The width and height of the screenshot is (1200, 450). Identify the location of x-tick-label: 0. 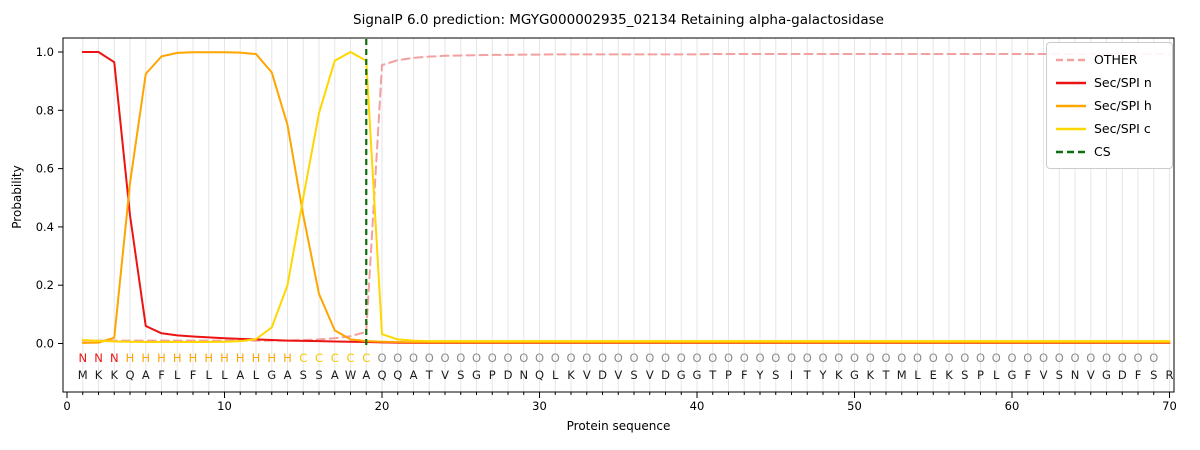
(66, 406).